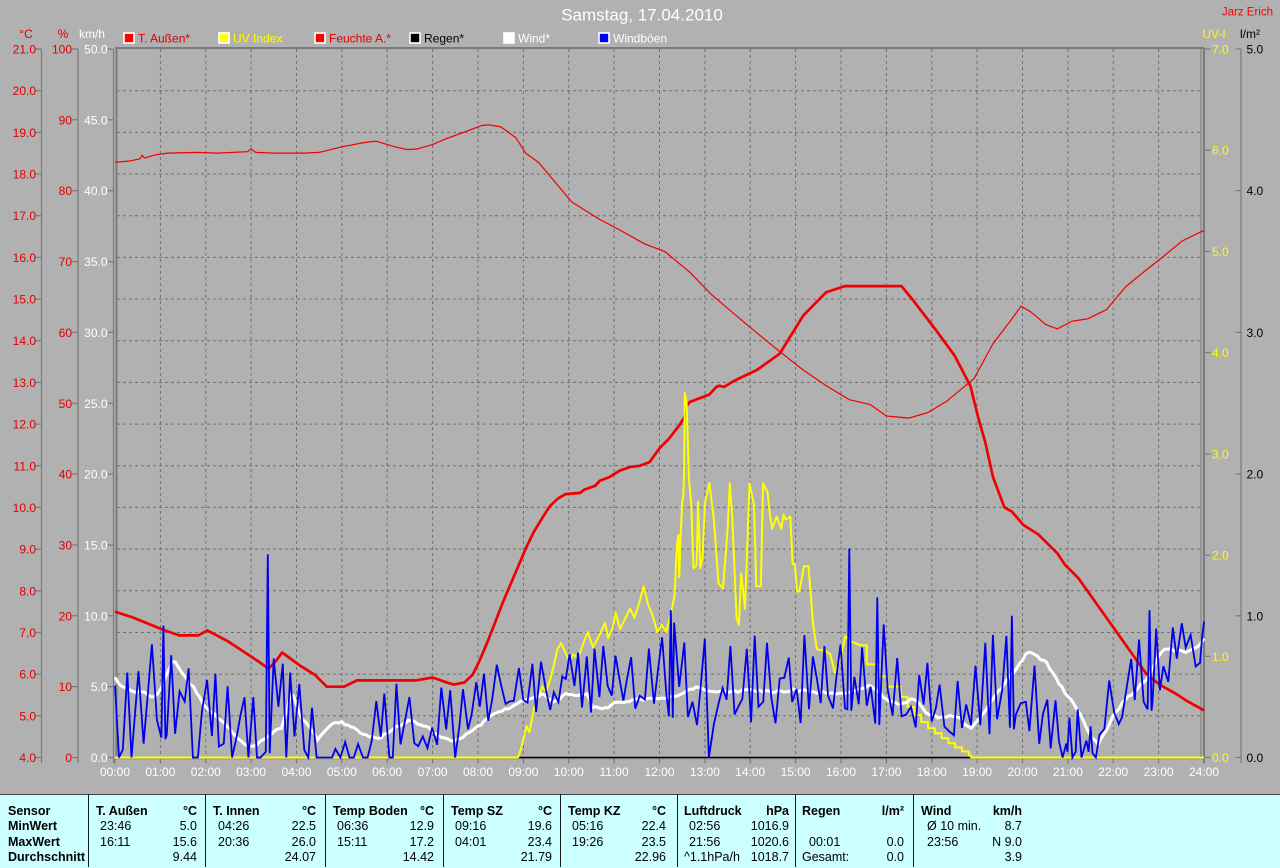  What do you see at coordinates (342, 772) in the screenshot?
I see `svg-text: 05:00` at bounding box center [342, 772].